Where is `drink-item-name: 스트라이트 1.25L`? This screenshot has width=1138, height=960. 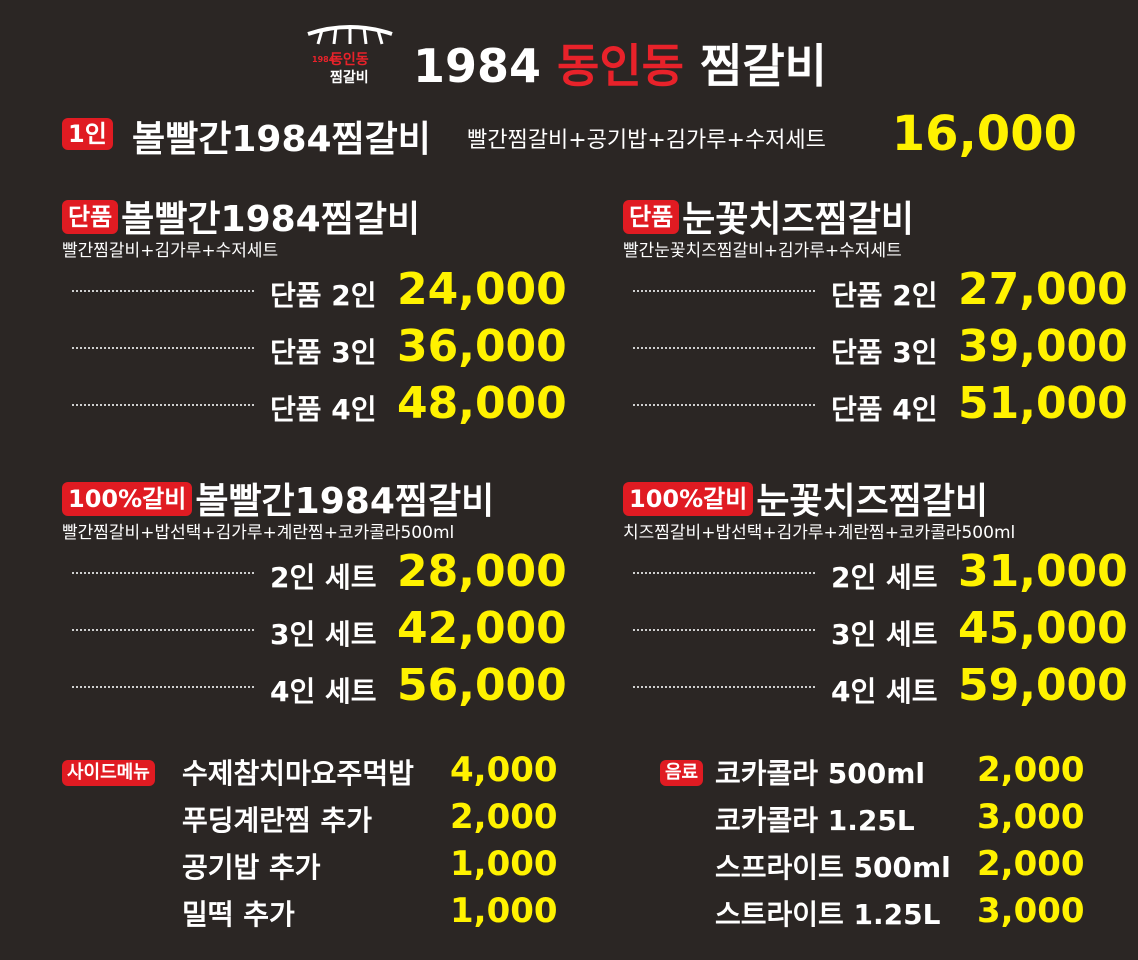 drink-item-name: 스트라이트 1.25L is located at coordinates (828, 914).